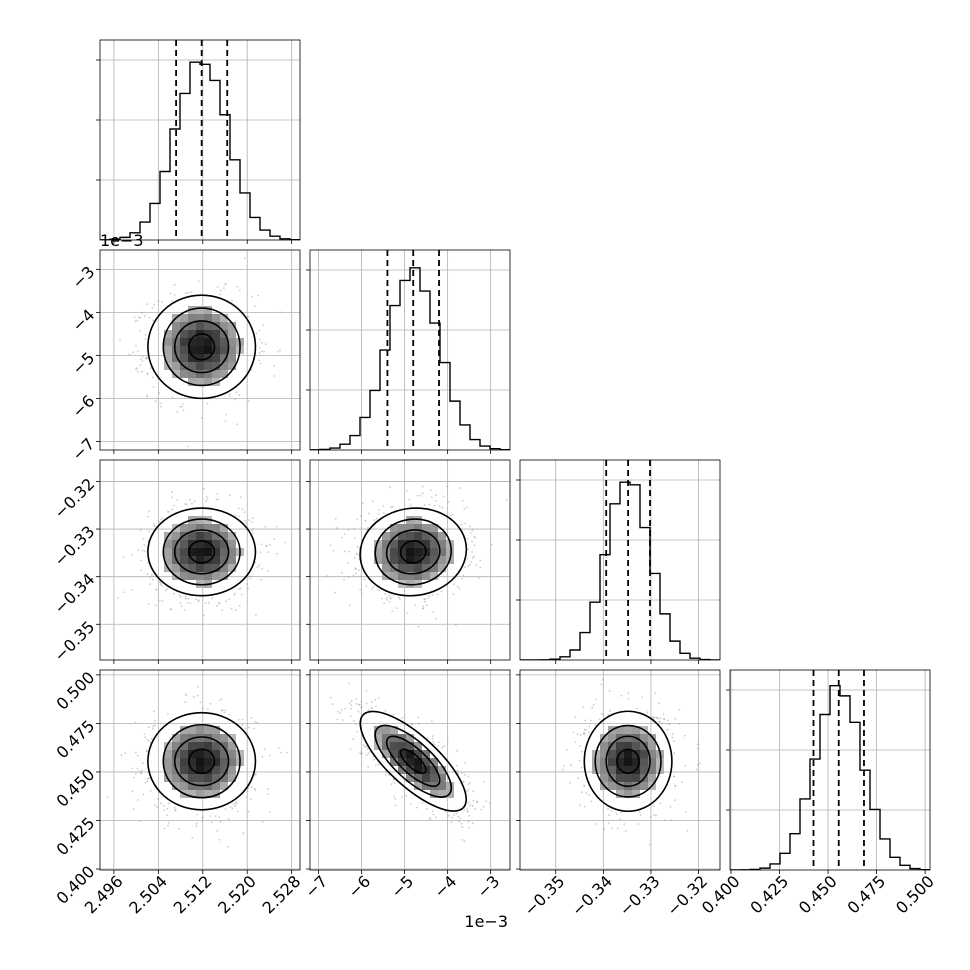 Image resolution: width=970 pixels, height=970 pixels. I want to click on x-tick-label: 2.520, so click(237, 895).